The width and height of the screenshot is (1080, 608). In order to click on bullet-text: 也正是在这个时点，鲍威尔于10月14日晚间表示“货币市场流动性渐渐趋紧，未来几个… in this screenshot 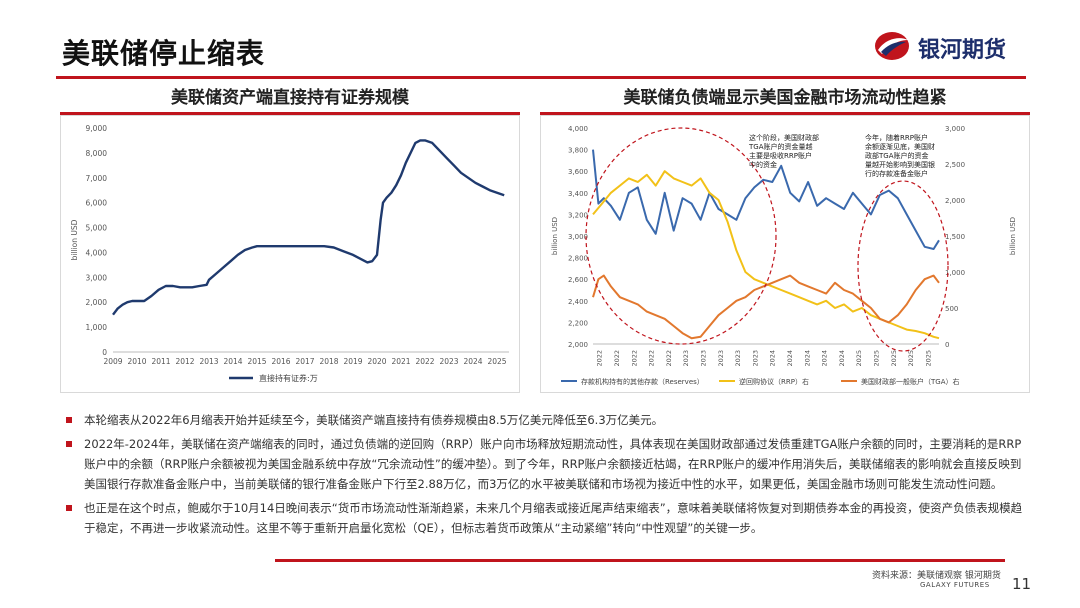, I will do `click(553, 518)`.